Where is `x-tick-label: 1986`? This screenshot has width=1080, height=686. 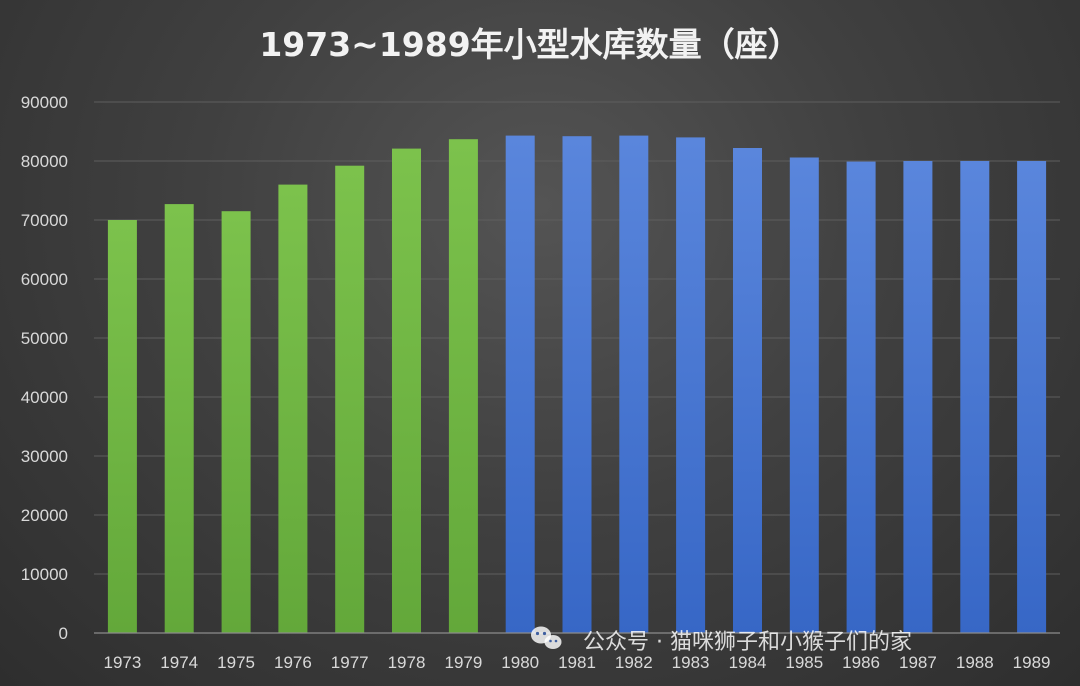
x-tick-label: 1986 is located at coordinates (861, 662).